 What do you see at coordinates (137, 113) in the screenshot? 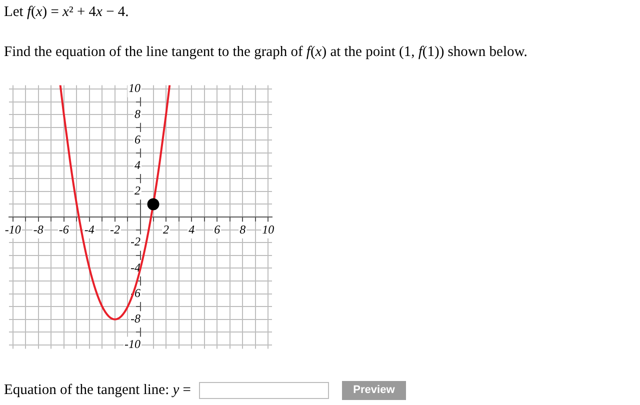
I see `y-tick-label: 8` at bounding box center [137, 113].